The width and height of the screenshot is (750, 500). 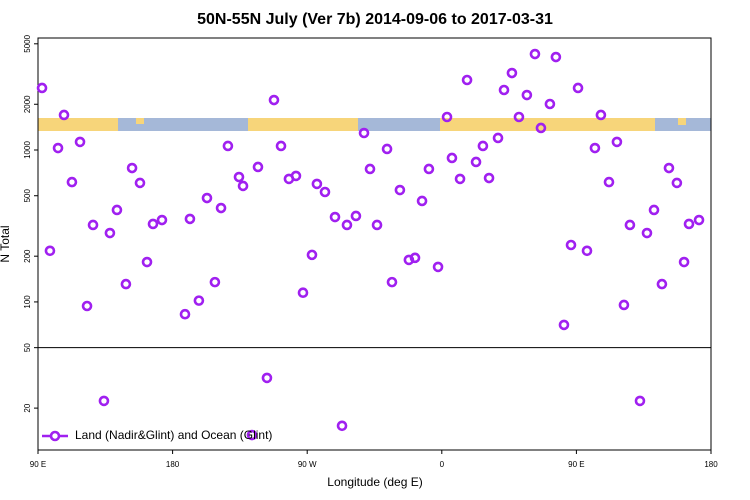 I want to click on y-tick-label: 1000, so click(x=27, y=150).